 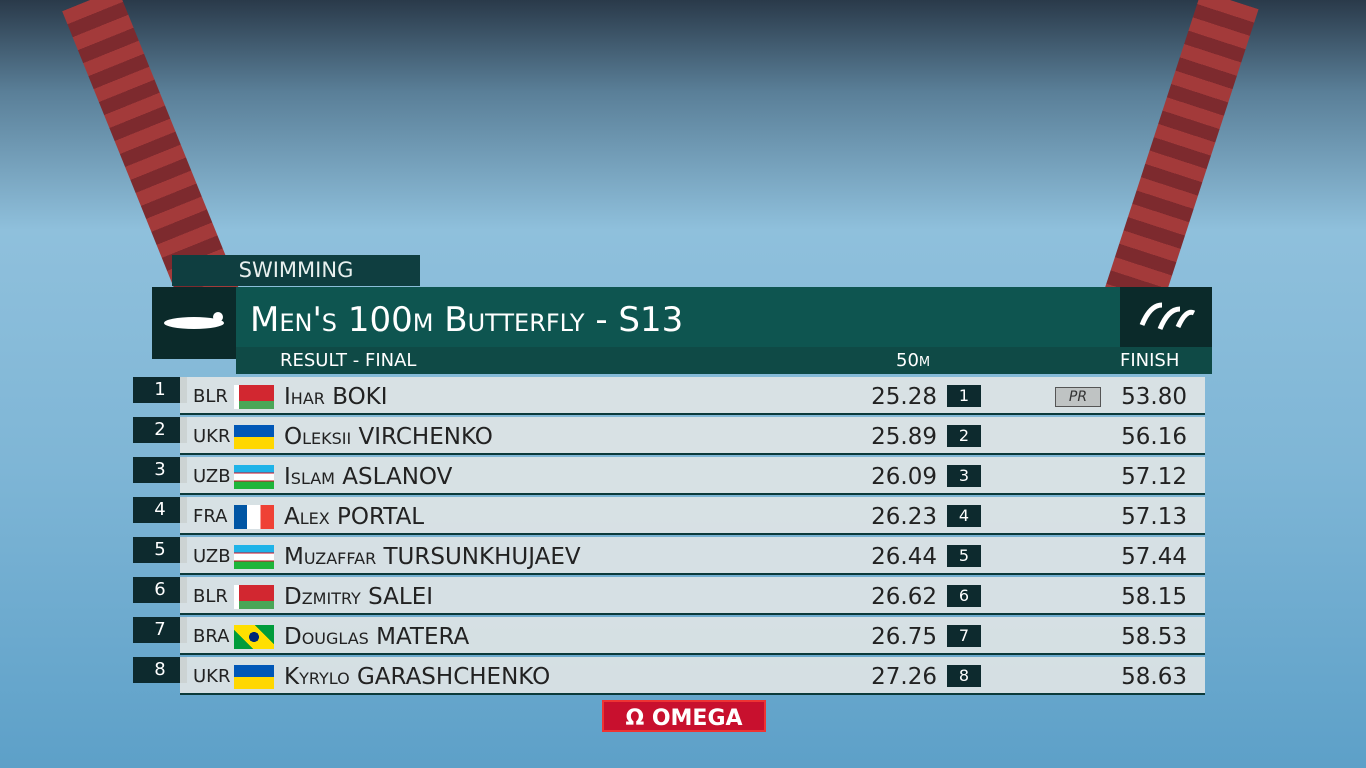 What do you see at coordinates (1078, 397) in the screenshot?
I see `record-badge: PR` at bounding box center [1078, 397].